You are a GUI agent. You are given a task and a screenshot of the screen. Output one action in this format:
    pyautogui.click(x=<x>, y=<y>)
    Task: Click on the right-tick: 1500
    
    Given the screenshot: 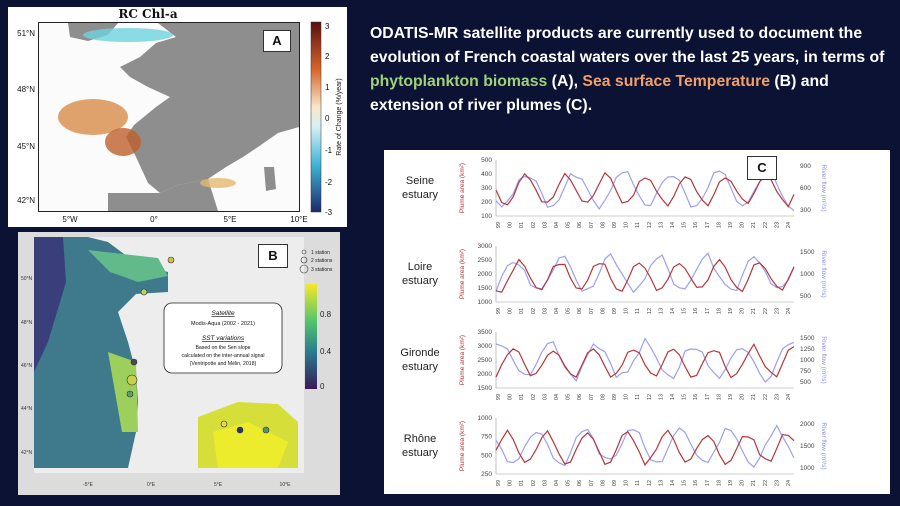 What is the action you would take?
    pyautogui.click(x=807, y=252)
    